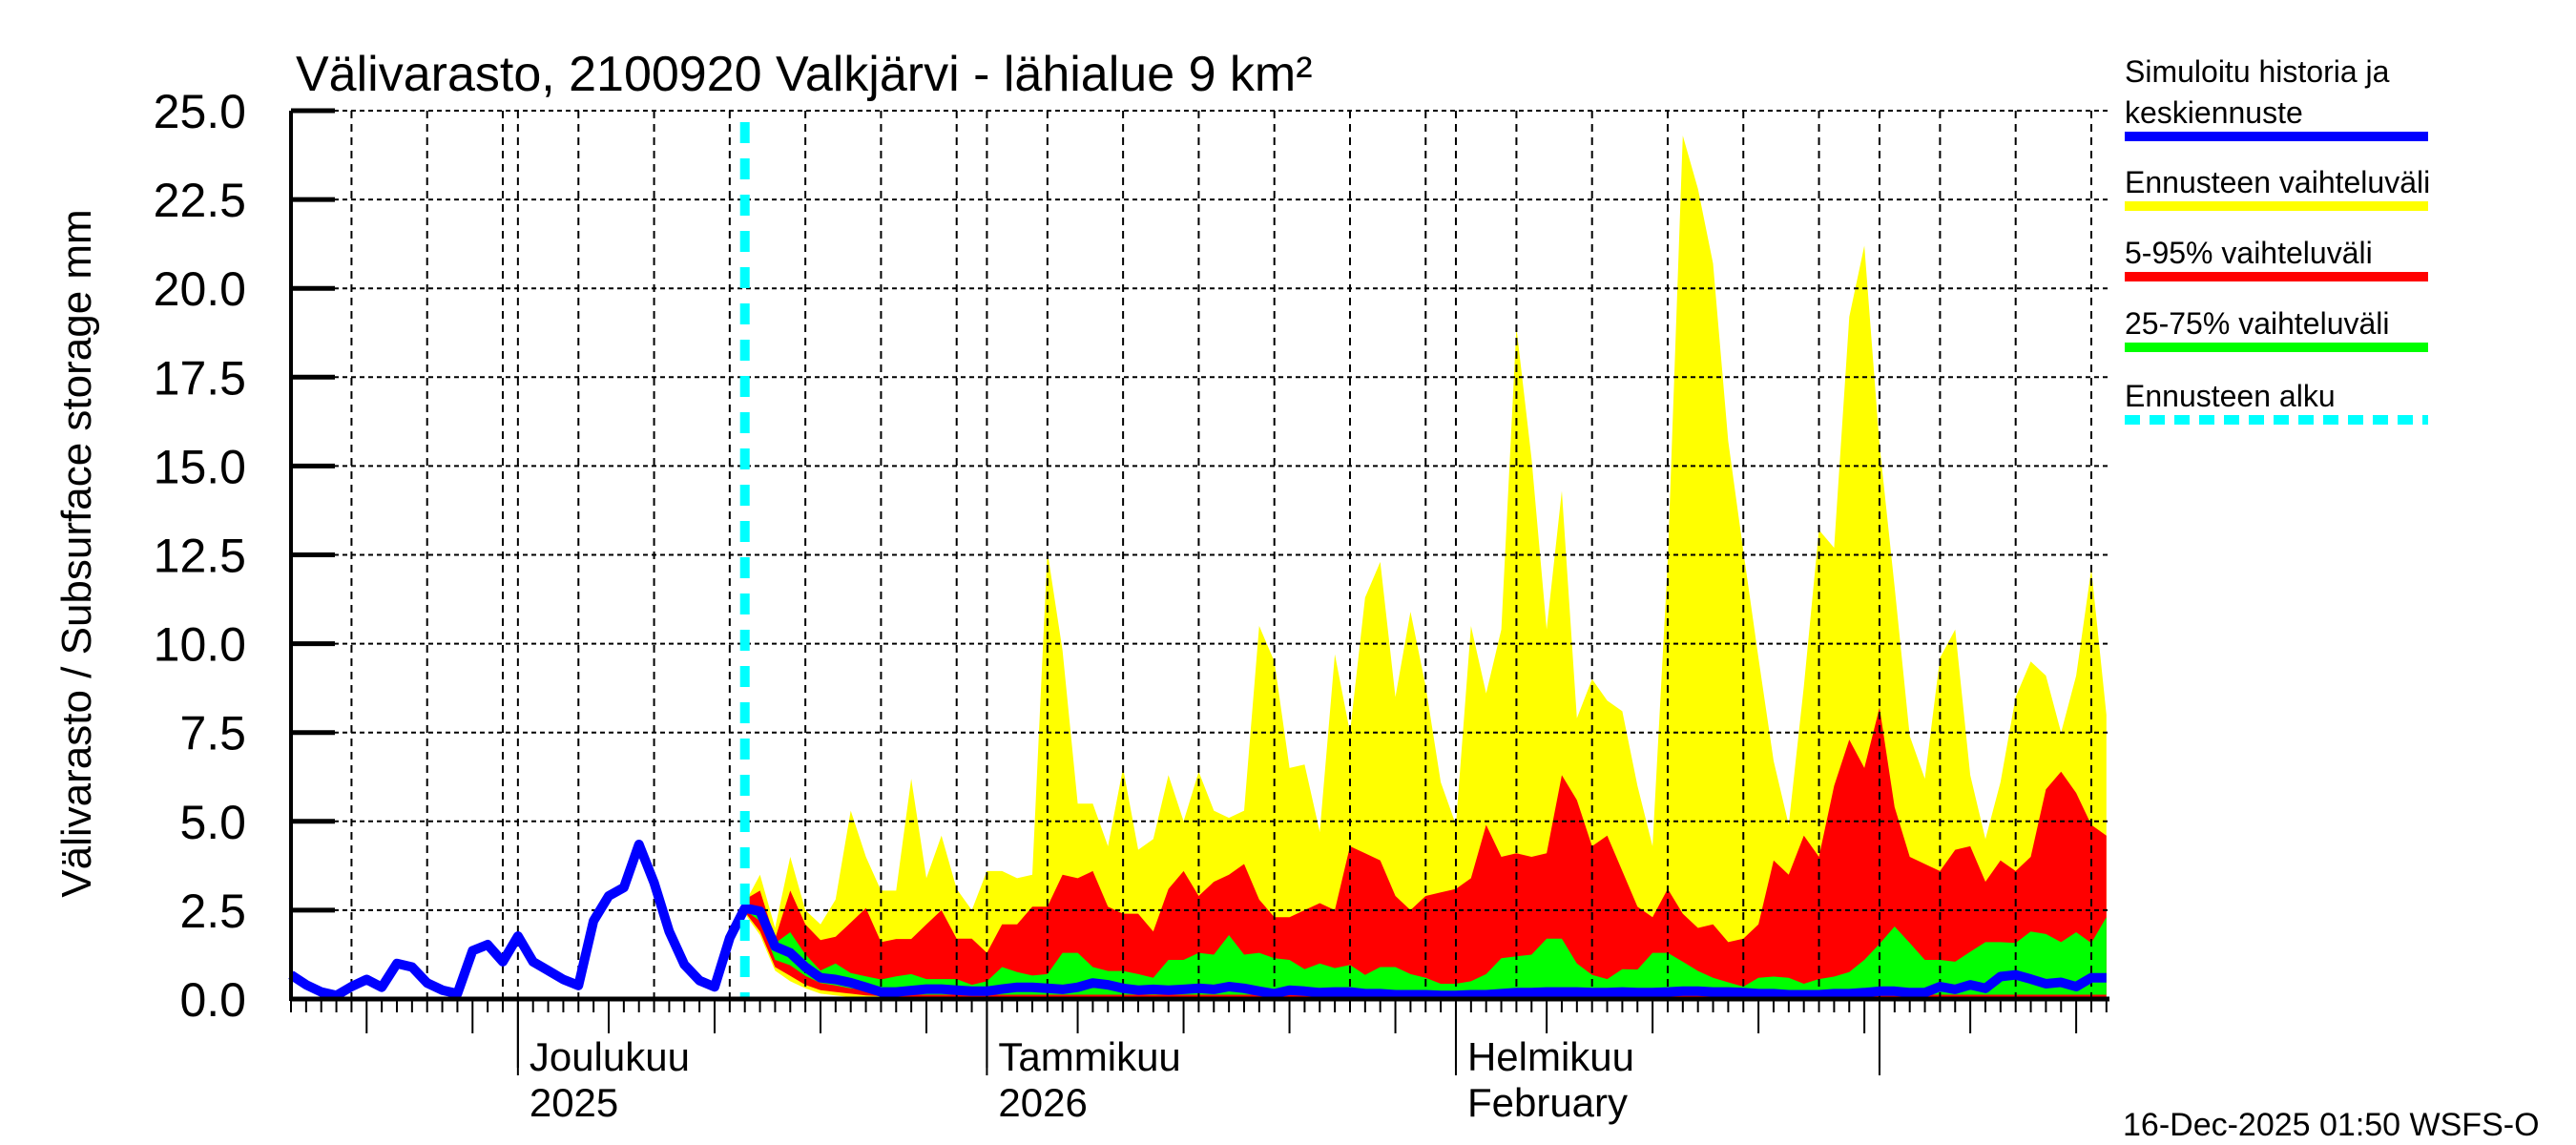 The height and width of the screenshot is (1145, 2576). I want to click on y-tick-label: 25.0, so click(200, 112).